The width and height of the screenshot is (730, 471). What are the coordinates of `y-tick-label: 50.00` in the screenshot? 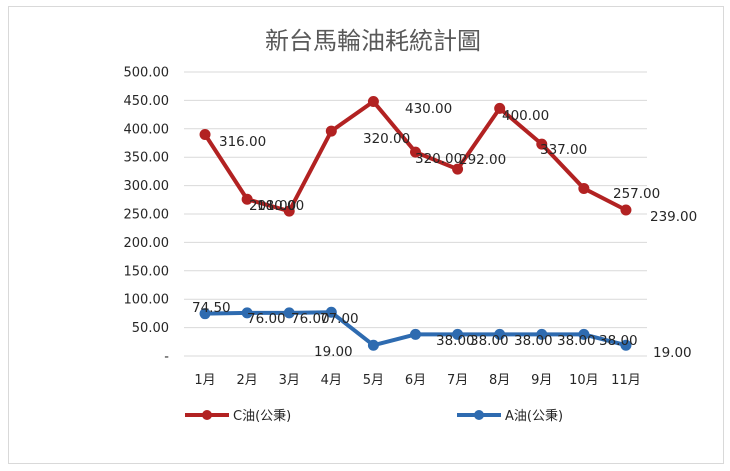 It's located at (150, 328).